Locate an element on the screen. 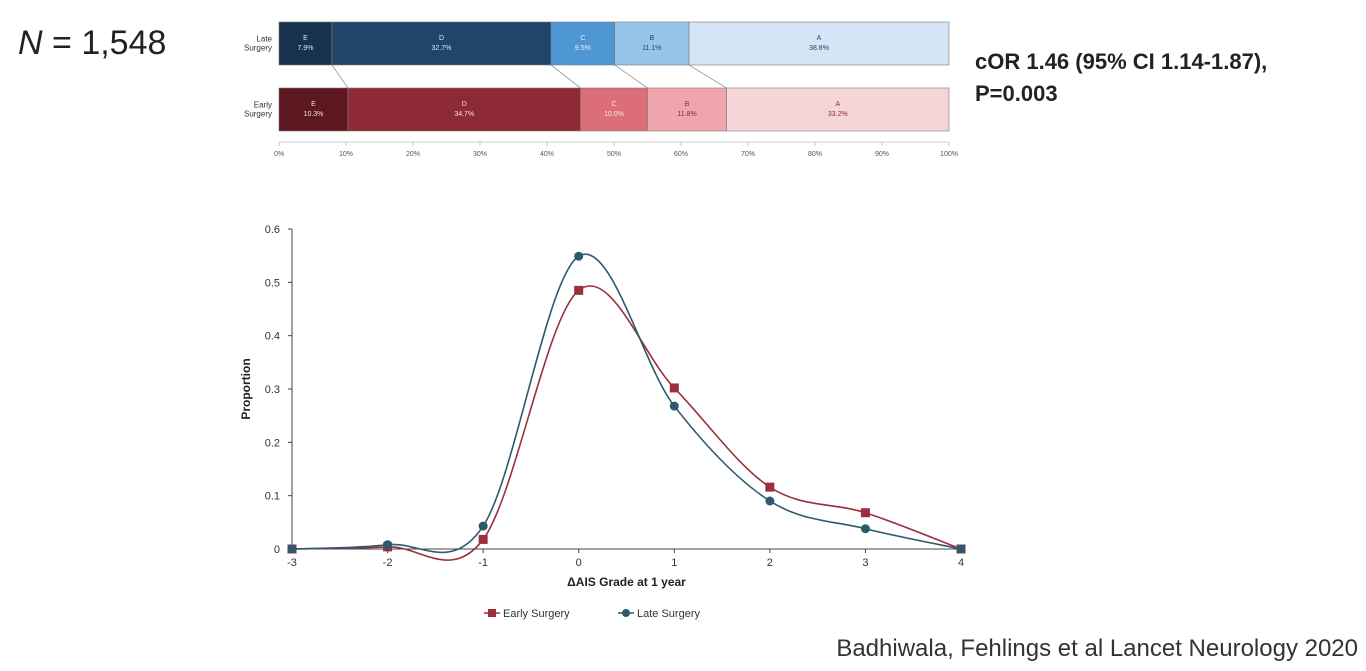 The image size is (1366, 671). y-axis-title: Proportion is located at coordinates (246, 388).